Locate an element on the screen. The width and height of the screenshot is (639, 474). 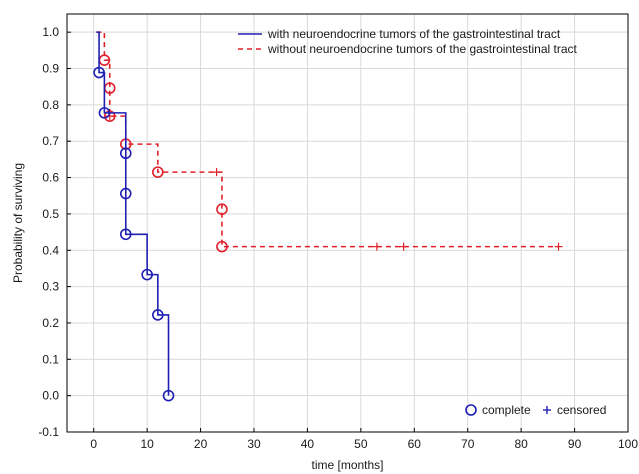
x-tick-label: 80 is located at coordinates (521, 444).